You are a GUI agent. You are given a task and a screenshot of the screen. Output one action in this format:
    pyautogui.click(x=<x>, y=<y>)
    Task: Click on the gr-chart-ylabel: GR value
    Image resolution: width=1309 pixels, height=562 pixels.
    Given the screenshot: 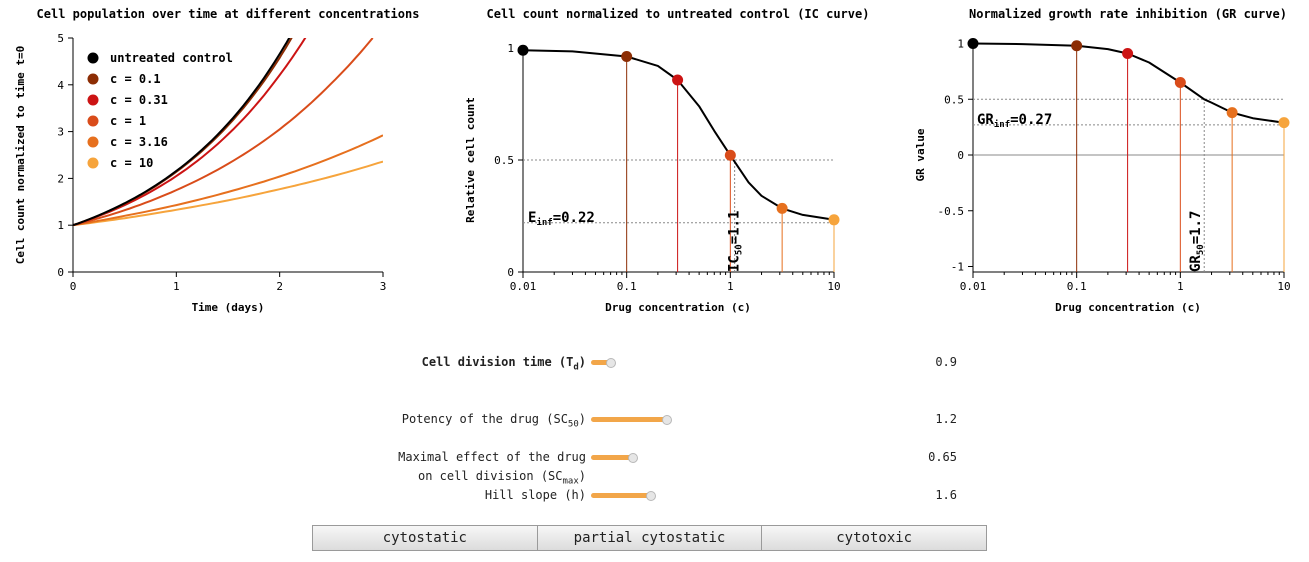 What is the action you would take?
    pyautogui.click(x=920, y=154)
    